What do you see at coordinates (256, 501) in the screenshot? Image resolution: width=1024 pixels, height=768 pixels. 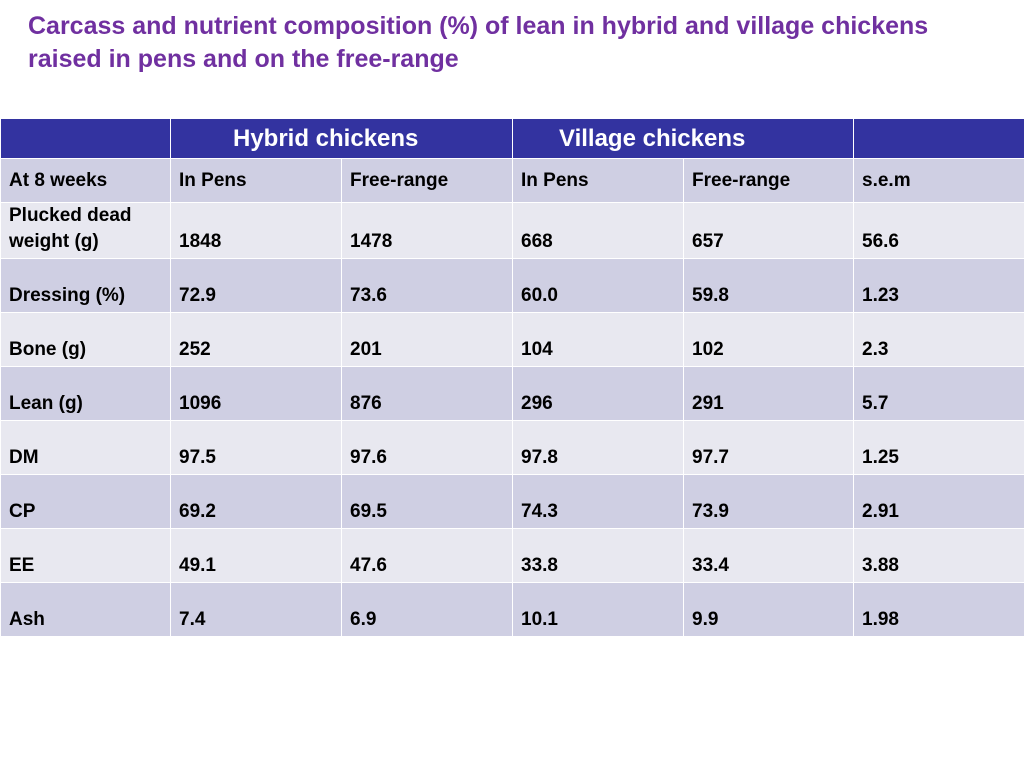 I see `table-cell: 69.2` at bounding box center [256, 501].